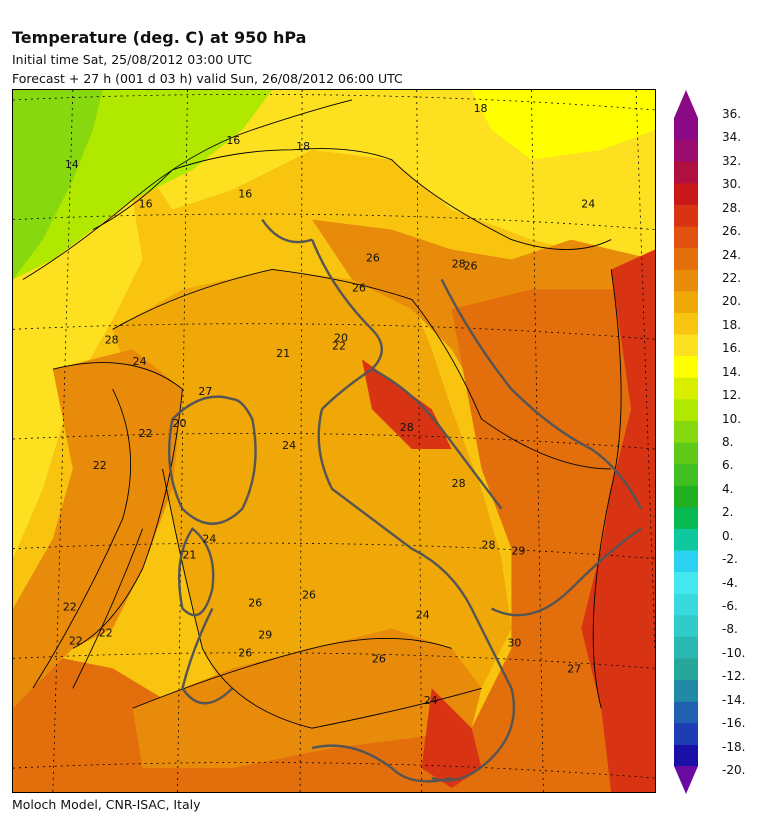  I want to click on colorbar-tick-label: 6., so click(728, 465).